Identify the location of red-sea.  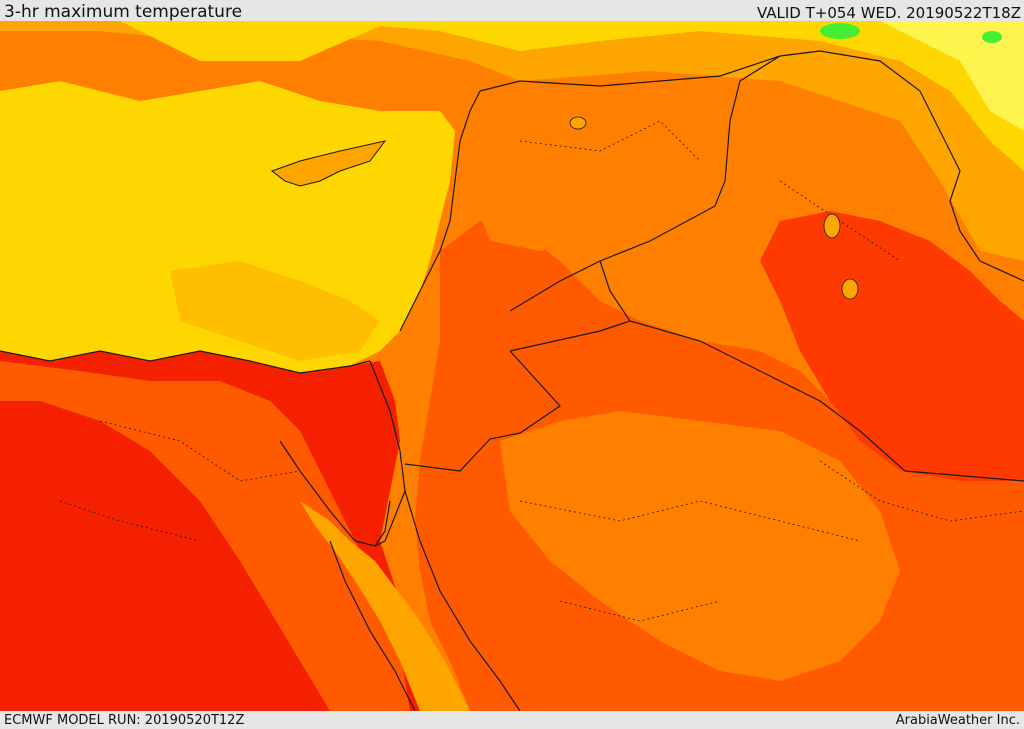
(385, 606).